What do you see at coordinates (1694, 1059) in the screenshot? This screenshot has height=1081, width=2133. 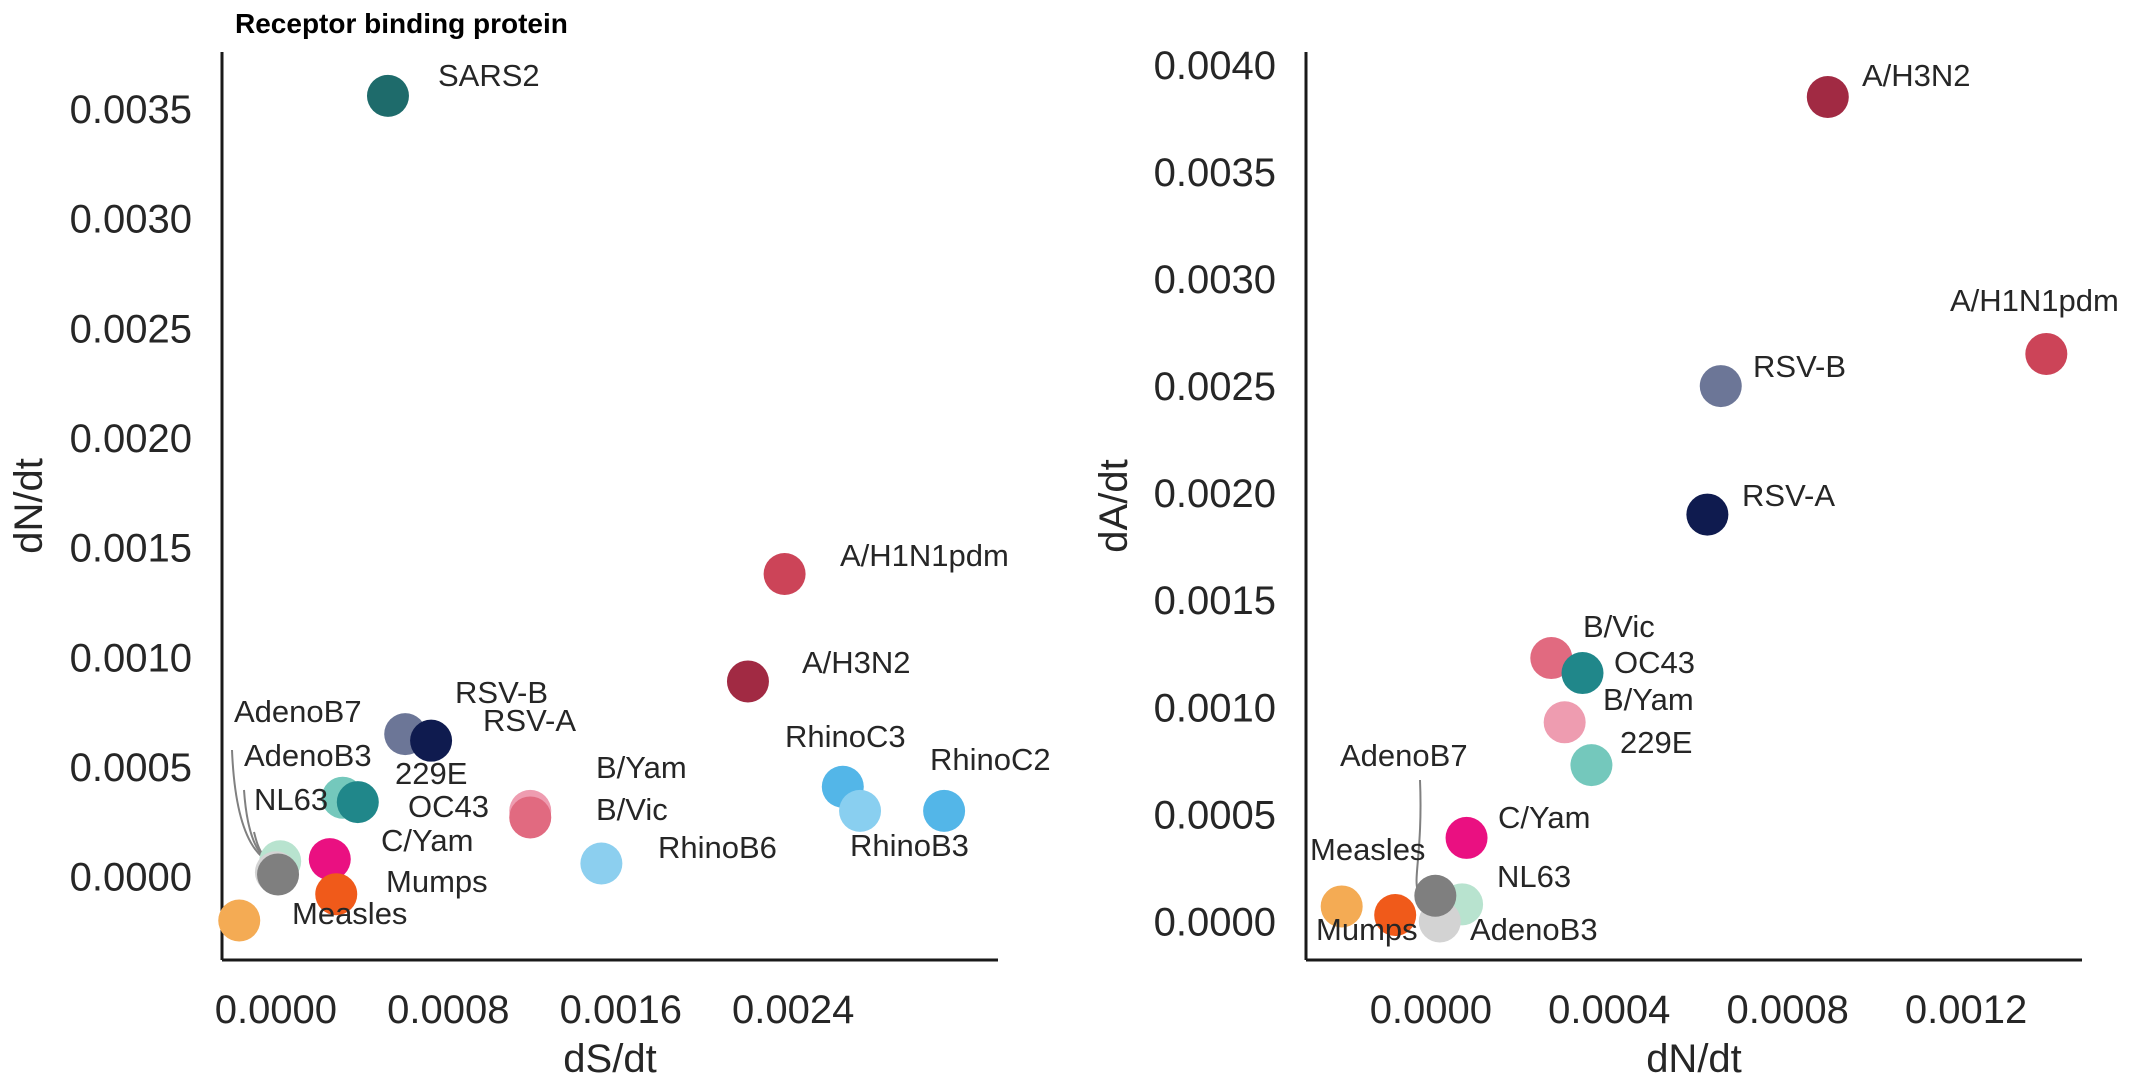 I see `x-axis-title: dN/dt` at bounding box center [1694, 1059].